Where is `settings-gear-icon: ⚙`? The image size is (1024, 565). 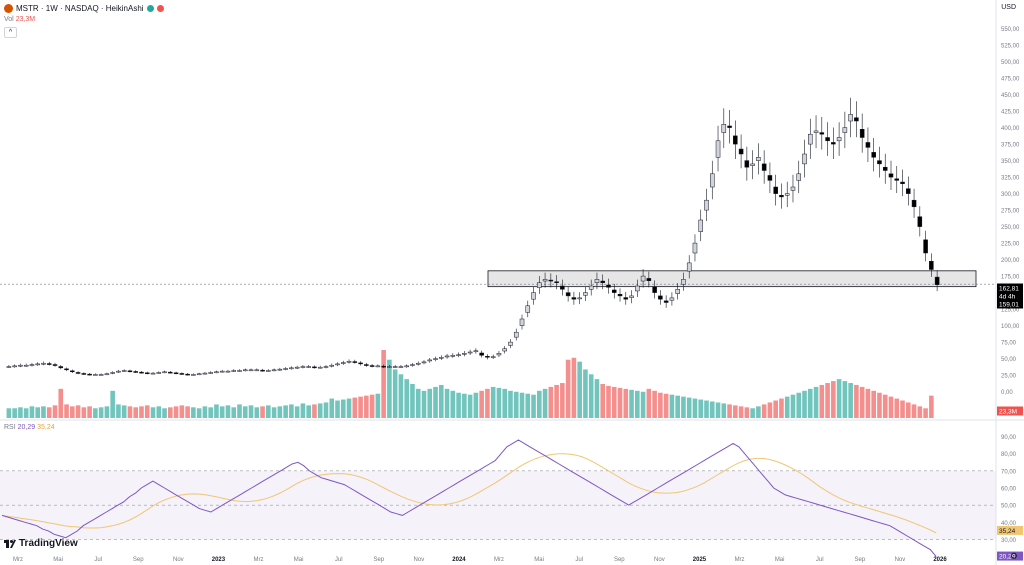 settings-gear-icon: ⚙ is located at coordinates (1013, 556).